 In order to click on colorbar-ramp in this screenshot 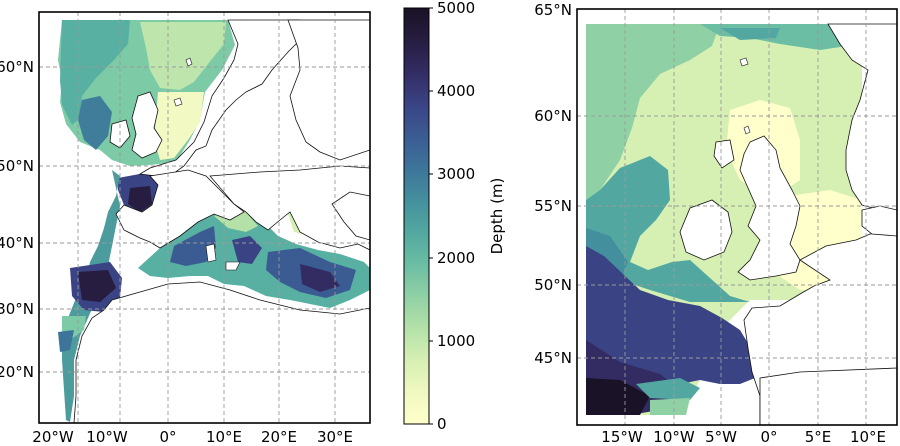, I will do `click(416, 216)`.